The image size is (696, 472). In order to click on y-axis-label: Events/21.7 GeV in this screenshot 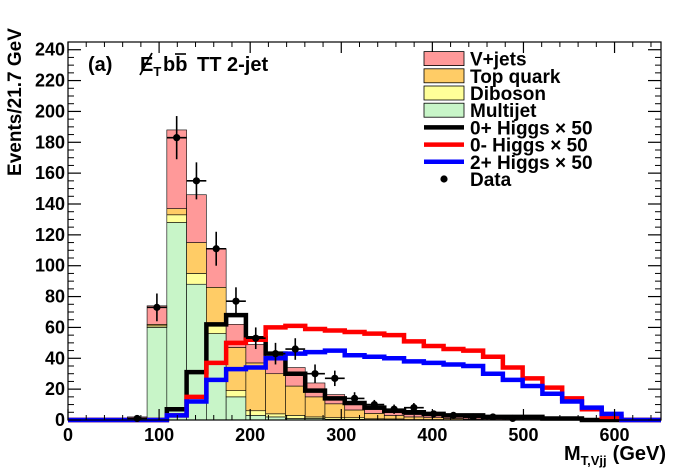, I will do `click(15, 102)`.